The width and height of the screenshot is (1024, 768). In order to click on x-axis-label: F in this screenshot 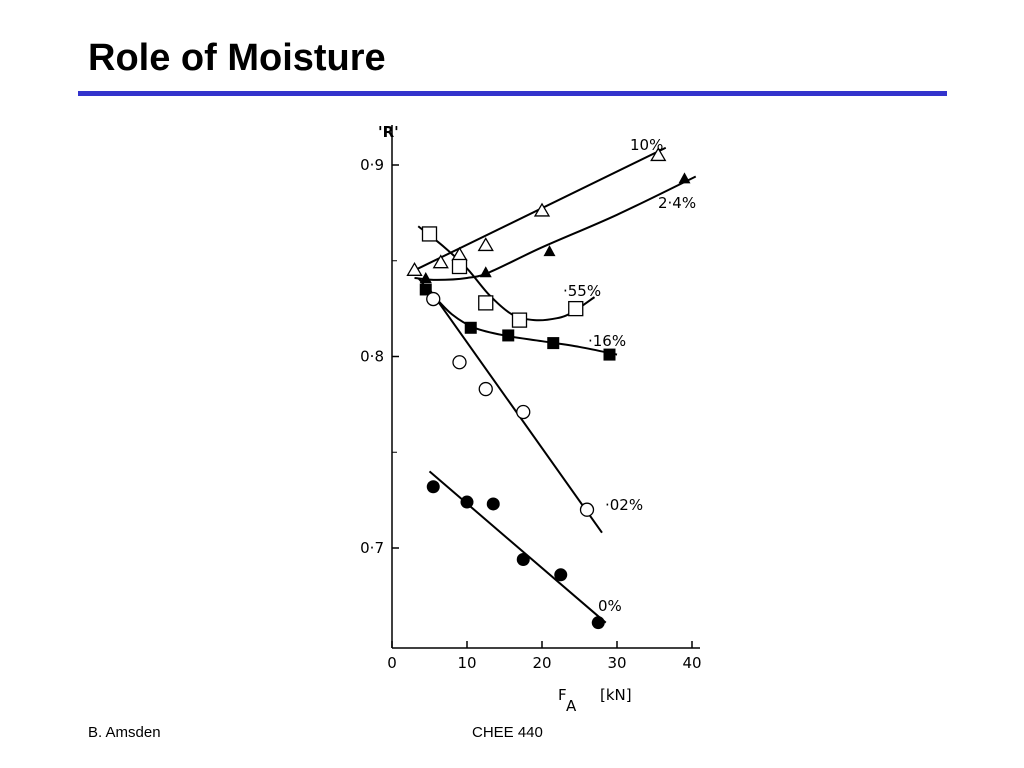, I will do `click(562, 695)`.